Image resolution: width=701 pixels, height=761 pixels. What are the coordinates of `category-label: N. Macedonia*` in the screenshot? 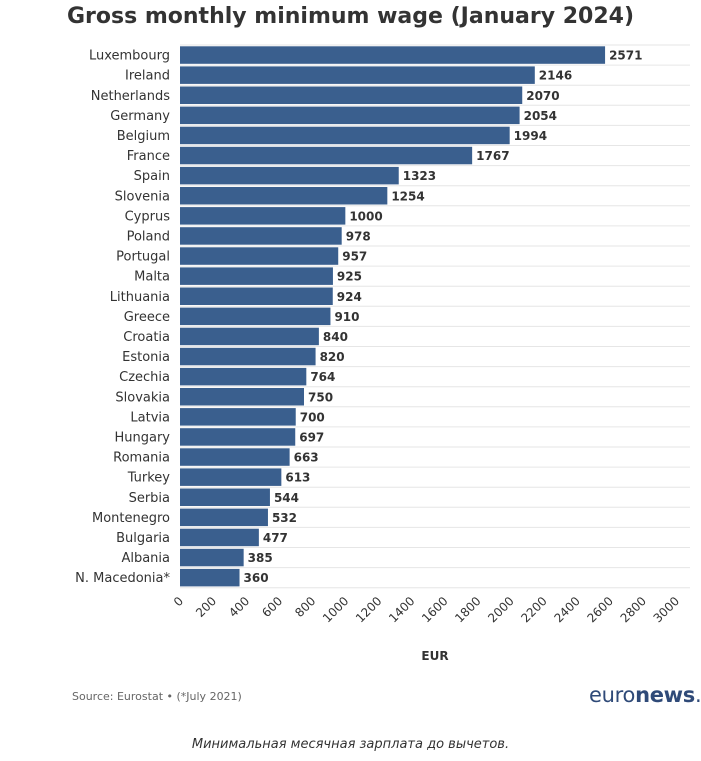 It's located at (122, 578).